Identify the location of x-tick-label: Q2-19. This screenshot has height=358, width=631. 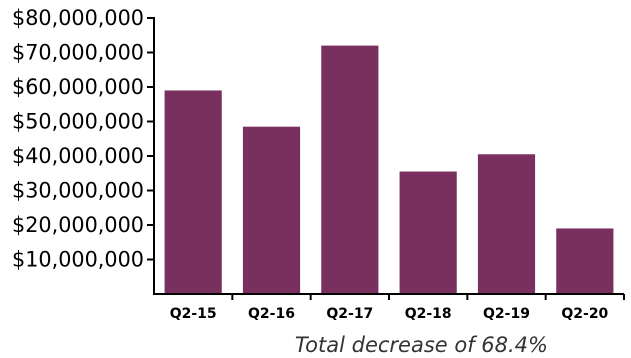
(506, 314).